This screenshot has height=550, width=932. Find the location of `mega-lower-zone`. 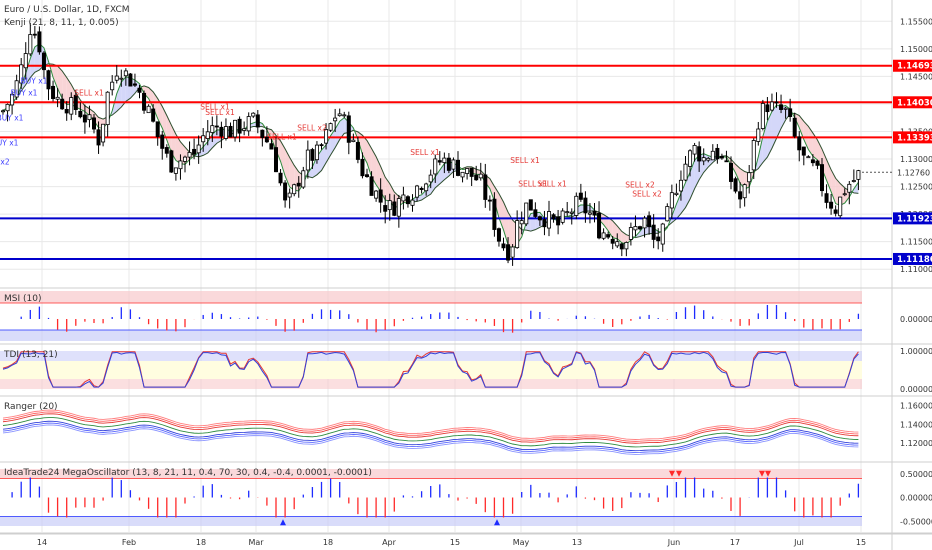

mega-lower-zone is located at coordinates (431, 521).